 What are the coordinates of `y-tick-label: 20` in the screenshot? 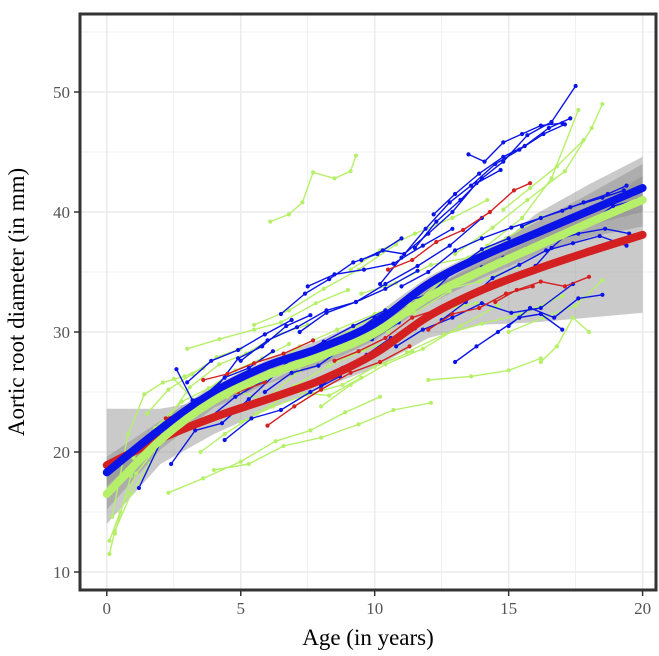 It's located at (61, 452).